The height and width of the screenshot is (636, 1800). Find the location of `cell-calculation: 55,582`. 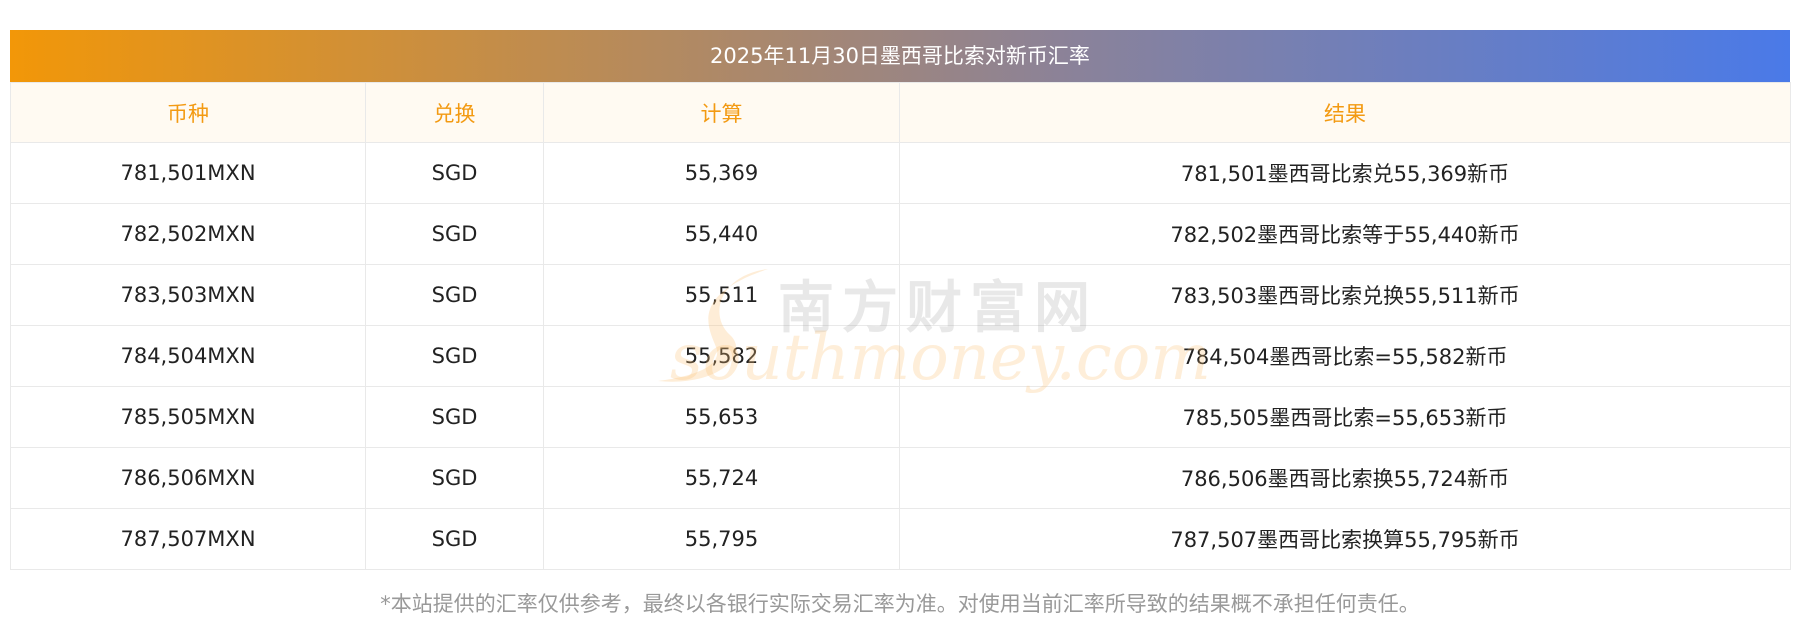

cell-calculation: 55,582 is located at coordinates (721, 356).